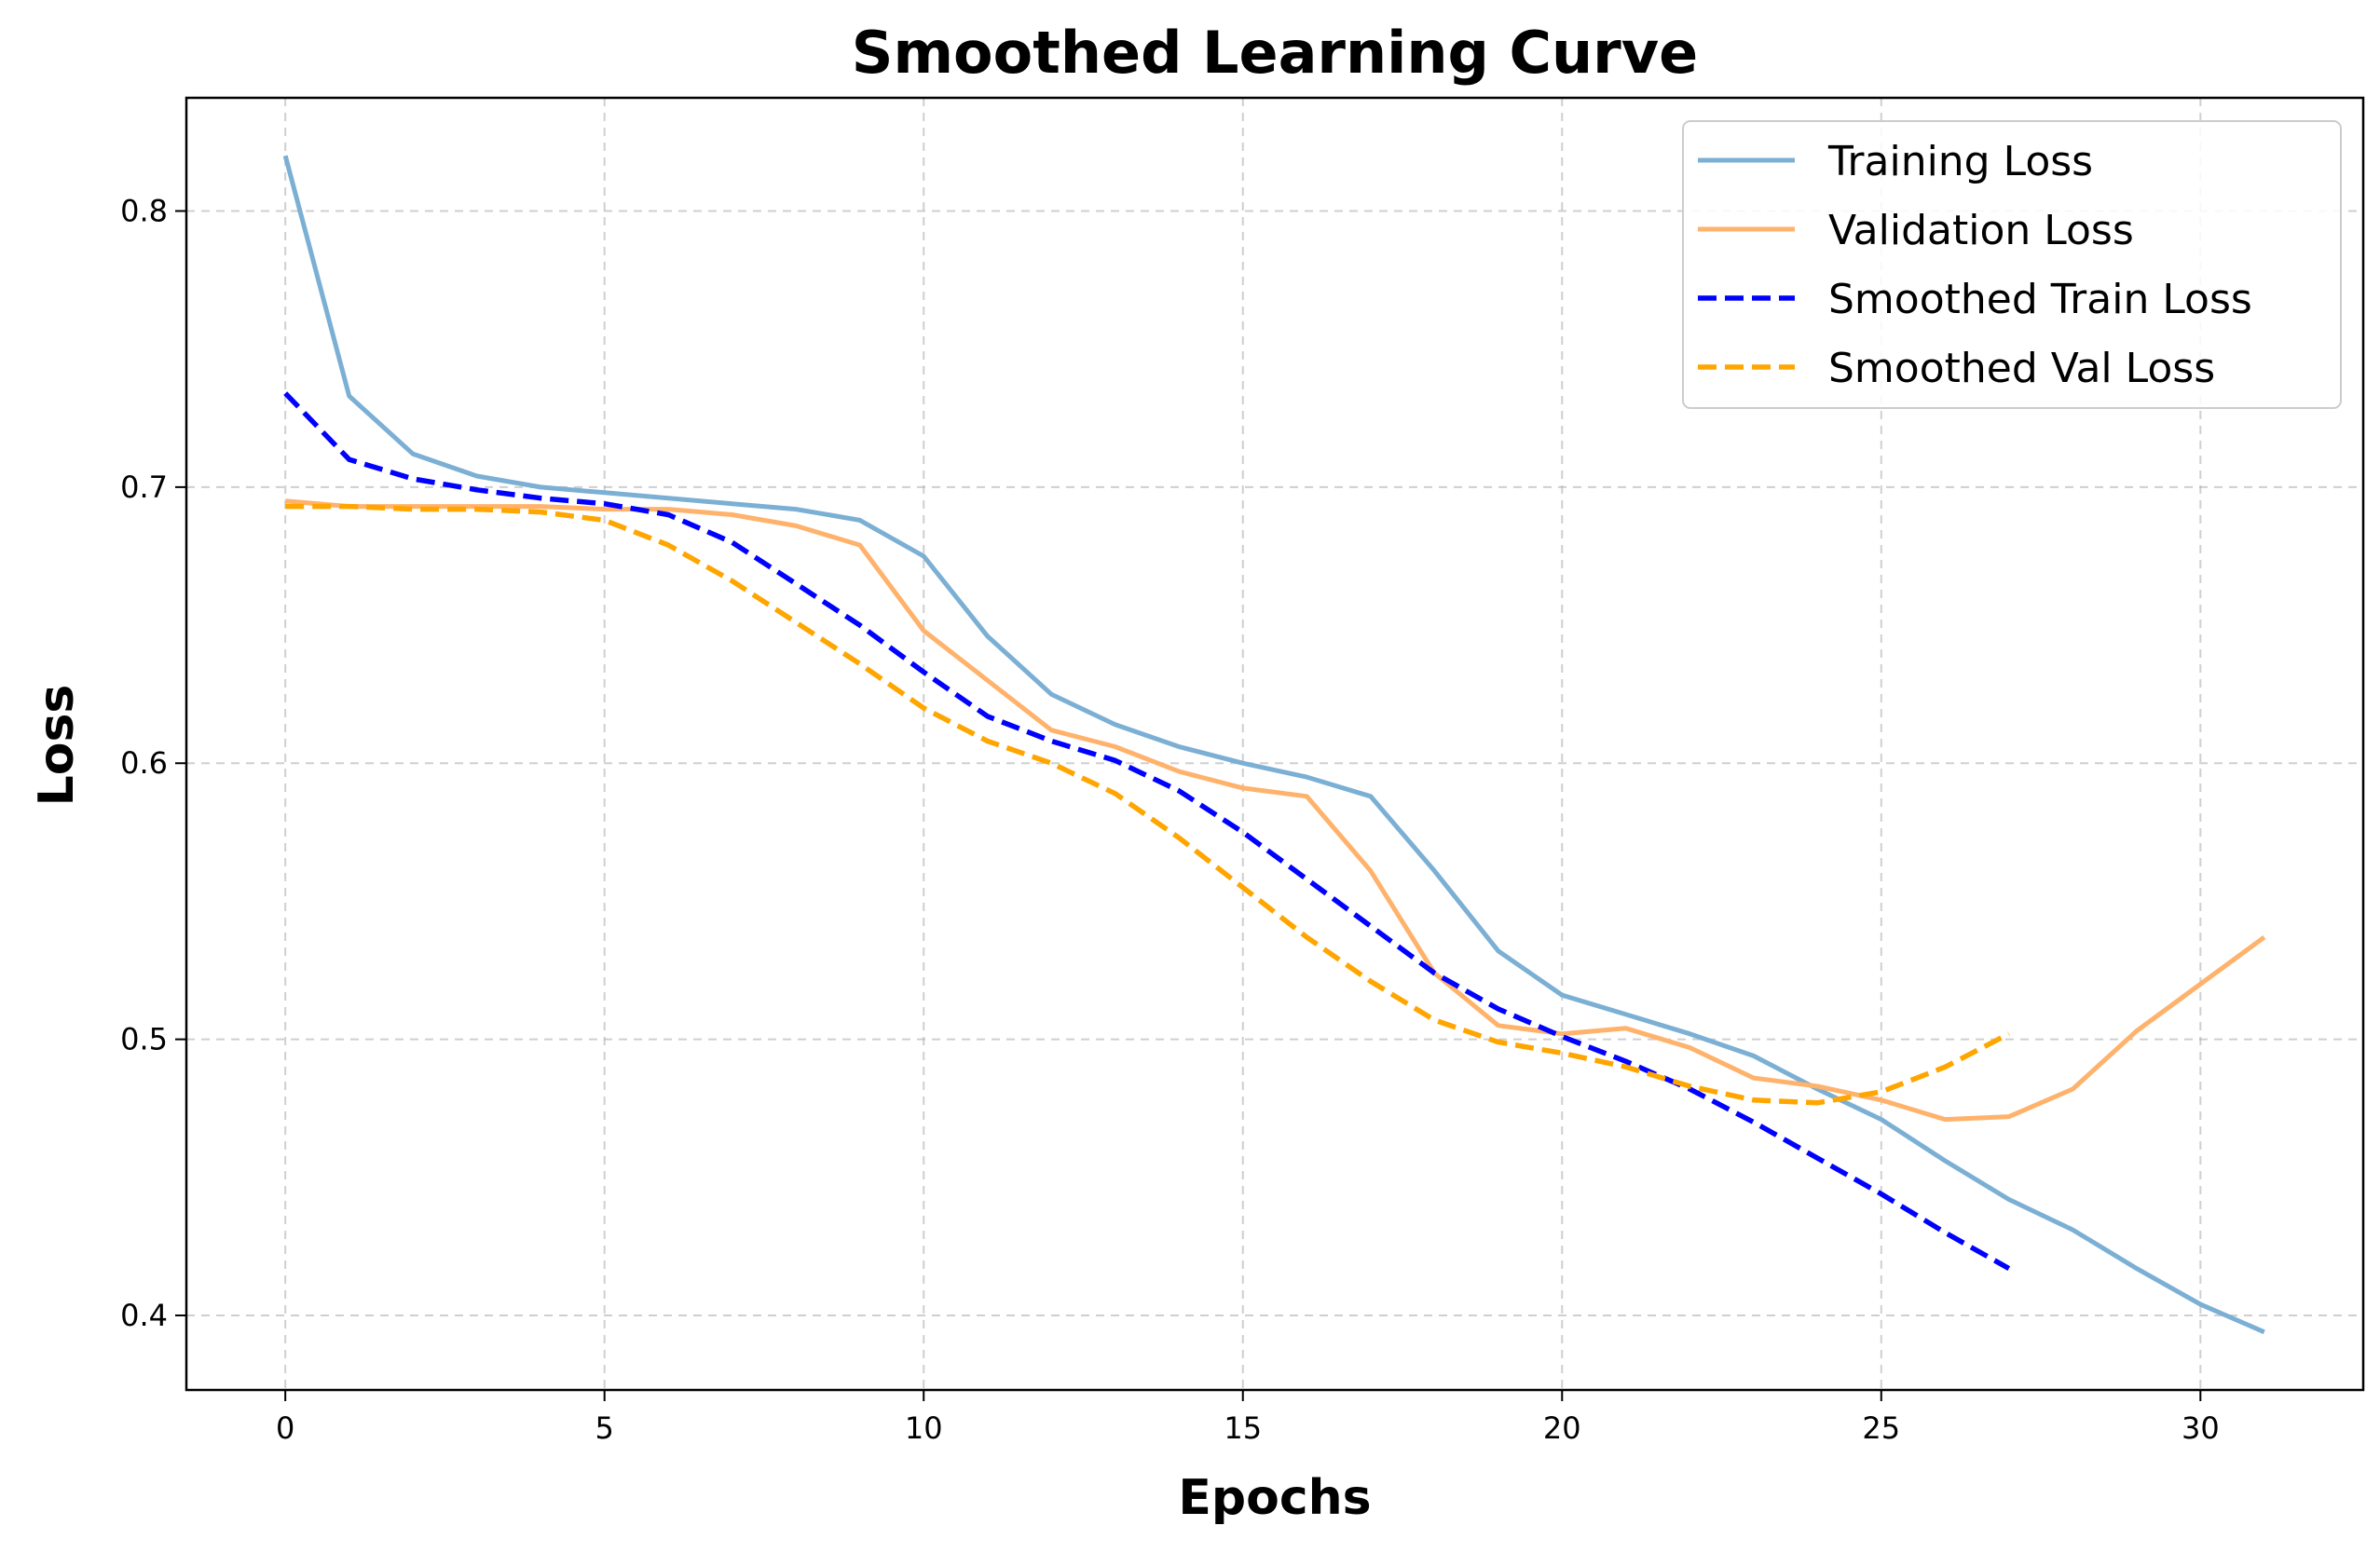 This screenshot has width=2380, height=1553. Describe the element at coordinates (2201, 1428) in the screenshot. I see `x-tick-label: 30` at that location.